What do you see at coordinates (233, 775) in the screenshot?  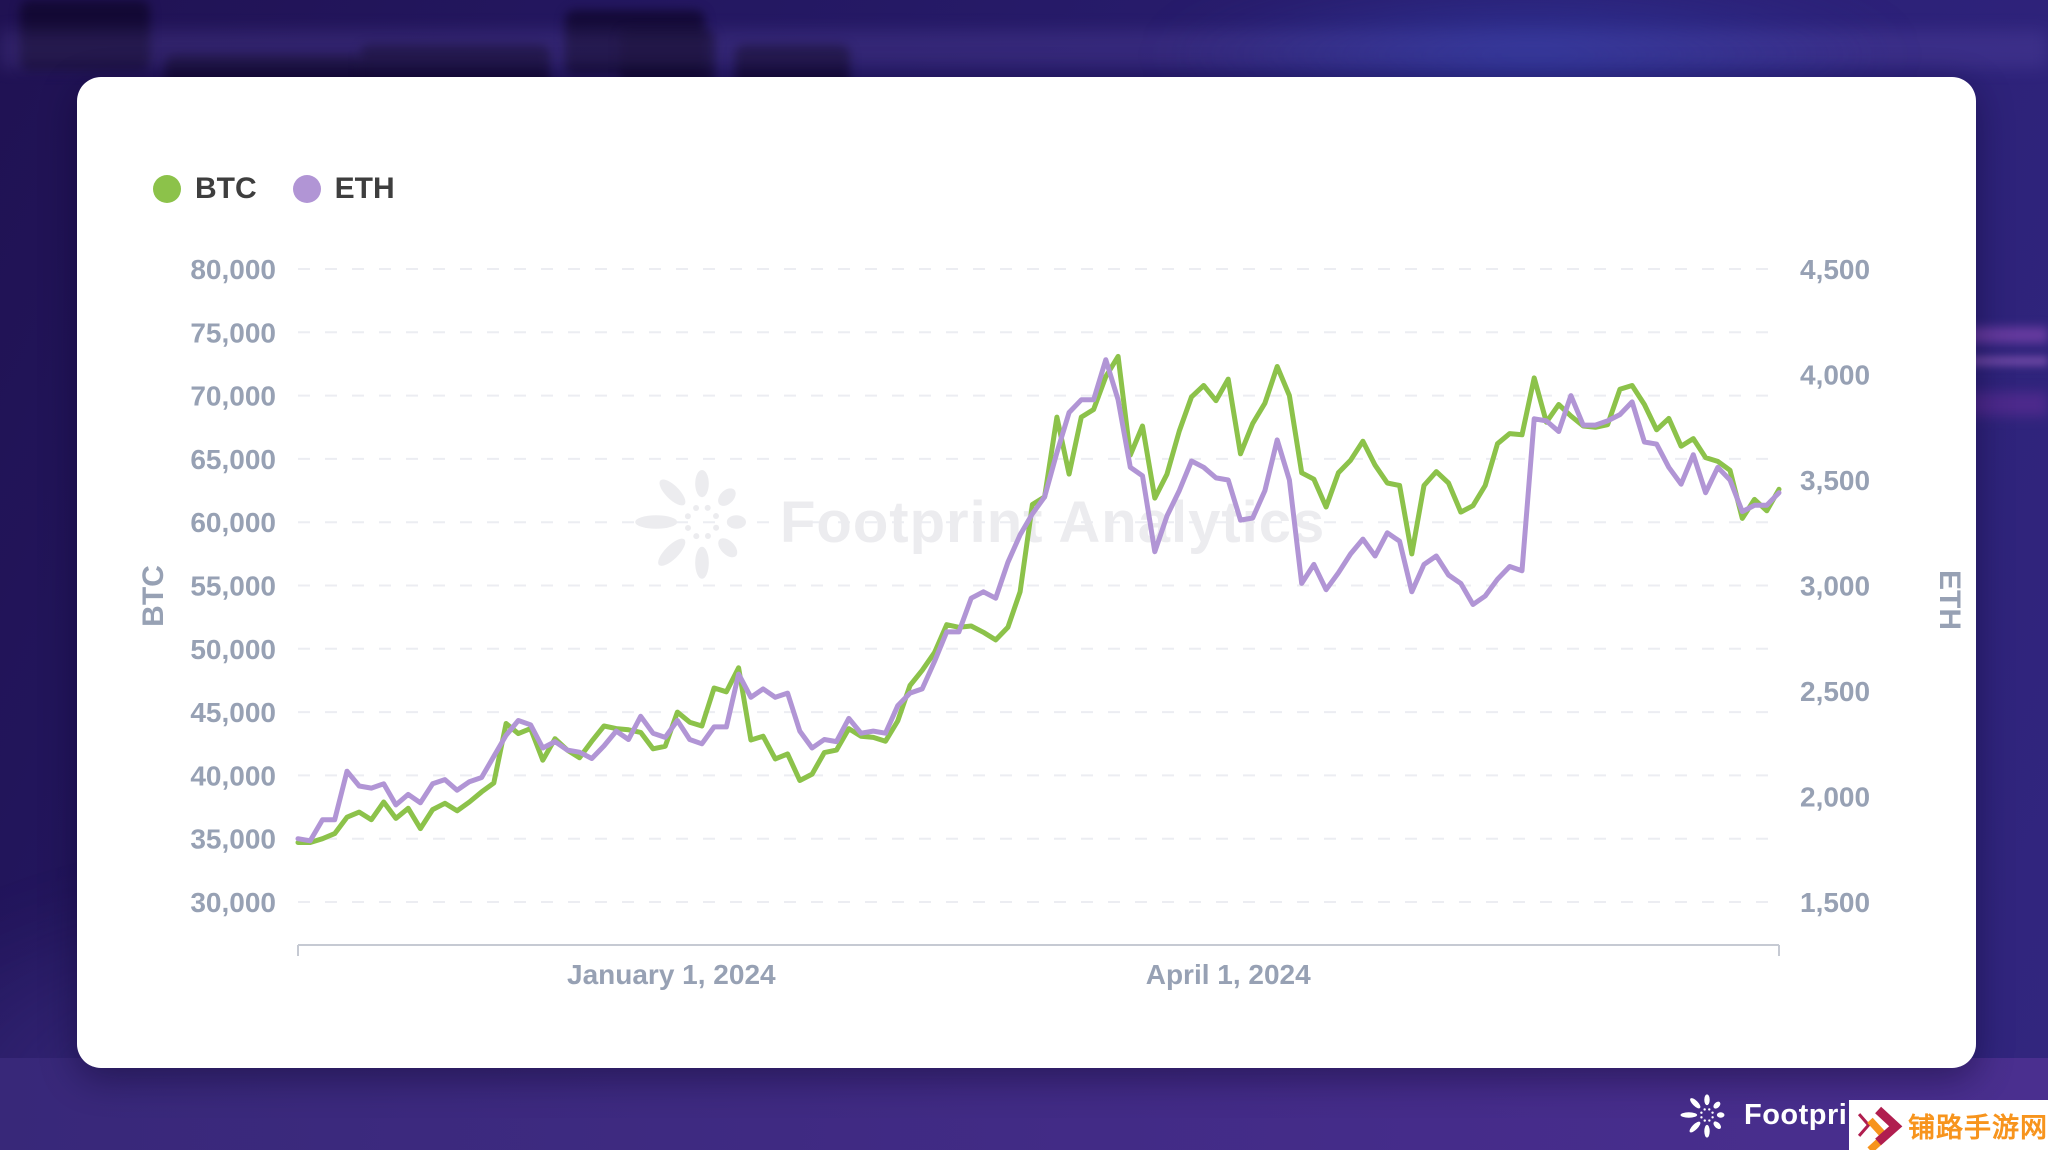 I see `y-tick-label-left: 40,000` at bounding box center [233, 775].